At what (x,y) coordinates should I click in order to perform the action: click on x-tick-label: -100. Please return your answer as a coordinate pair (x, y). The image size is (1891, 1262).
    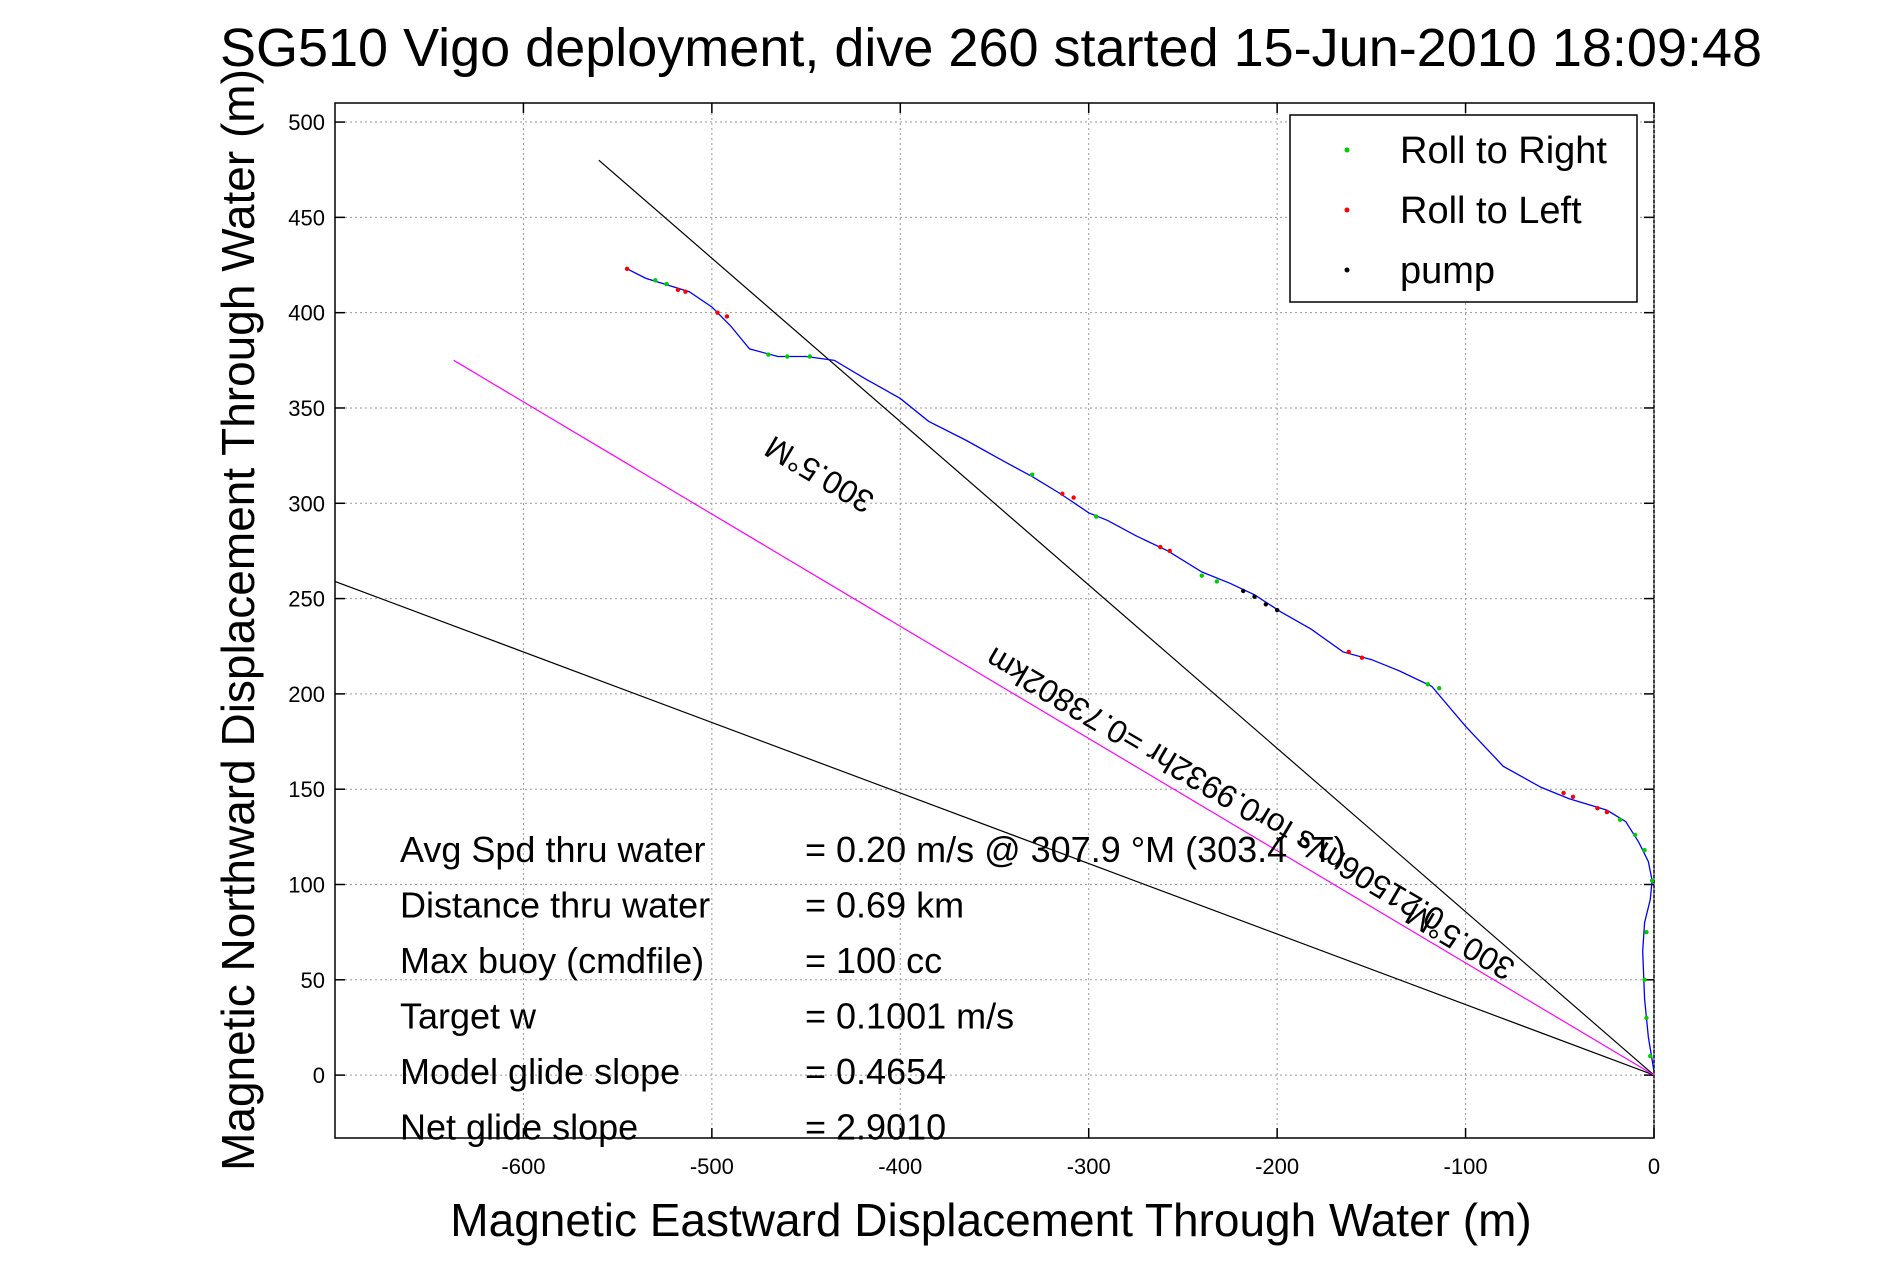
    Looking at the image, I should click on (1466, 1166).